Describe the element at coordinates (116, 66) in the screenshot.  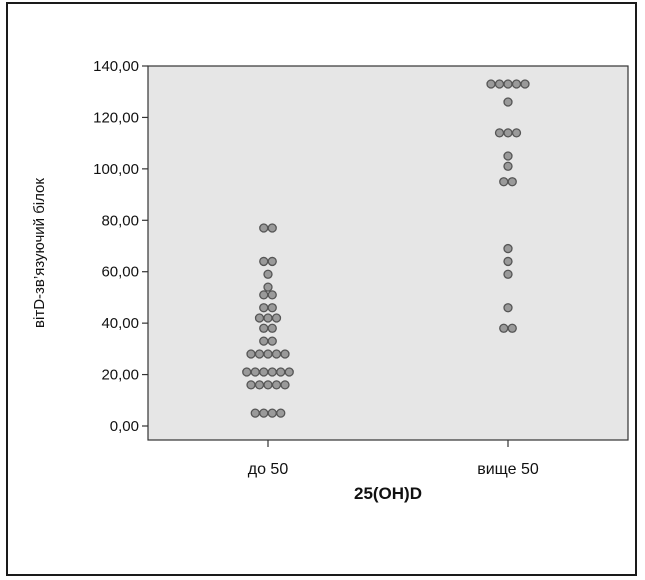
I see `y-tick-label: 140,00` at that location.